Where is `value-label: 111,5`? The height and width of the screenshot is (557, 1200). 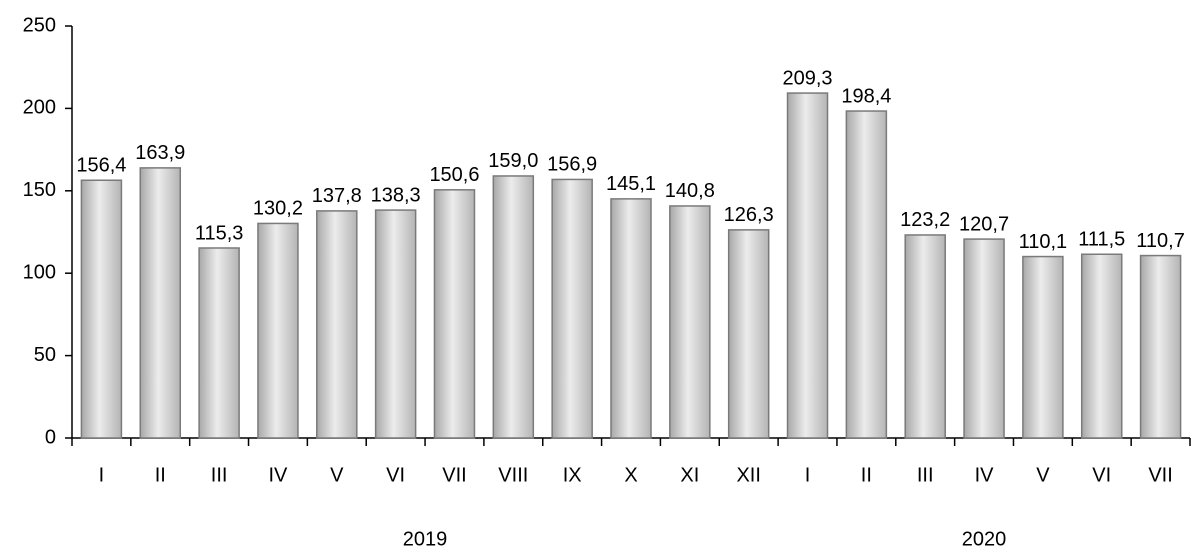 value-label: 111,5 is located at coordinates (1101, 240).